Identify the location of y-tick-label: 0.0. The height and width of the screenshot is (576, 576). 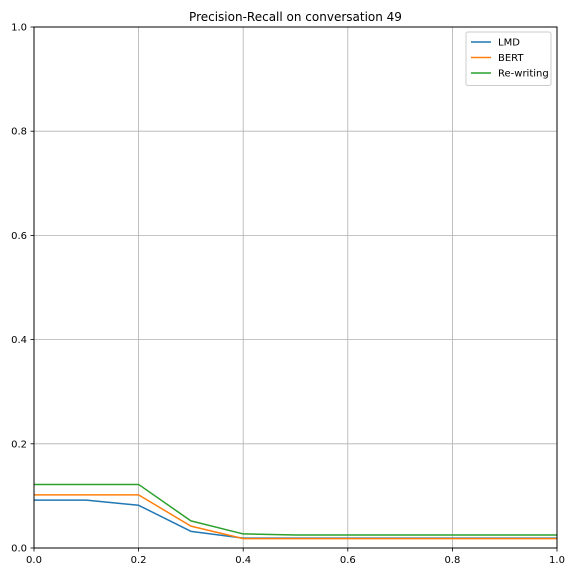
(19, 549).